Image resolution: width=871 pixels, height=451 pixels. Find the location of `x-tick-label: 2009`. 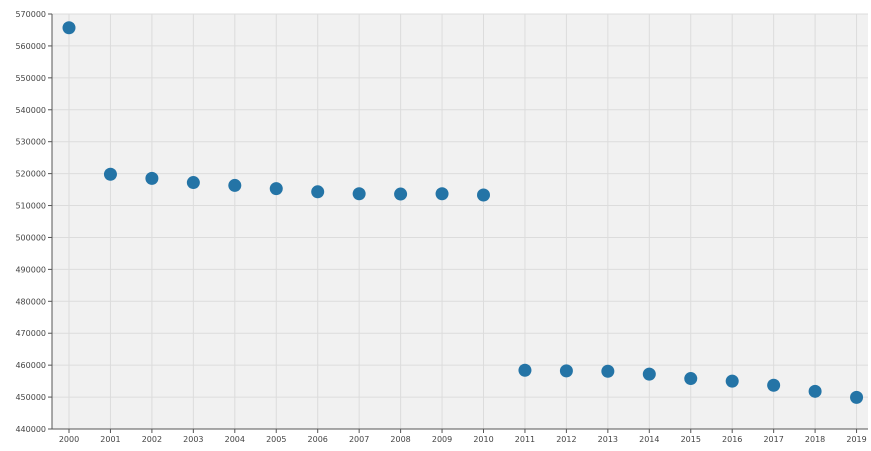

x-tick-label: 2009 is located at coordinates (442, 439).